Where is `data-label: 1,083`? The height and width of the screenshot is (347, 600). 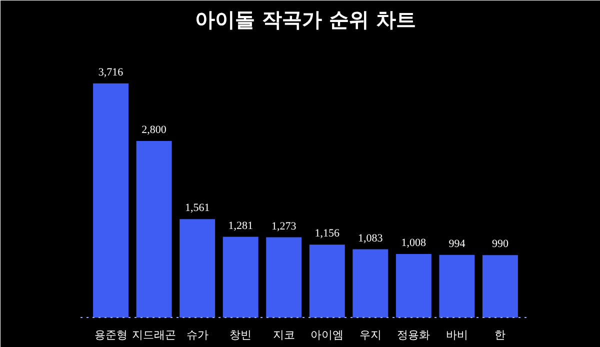 data-label: 1,083 is located at coordinates (371, 238).